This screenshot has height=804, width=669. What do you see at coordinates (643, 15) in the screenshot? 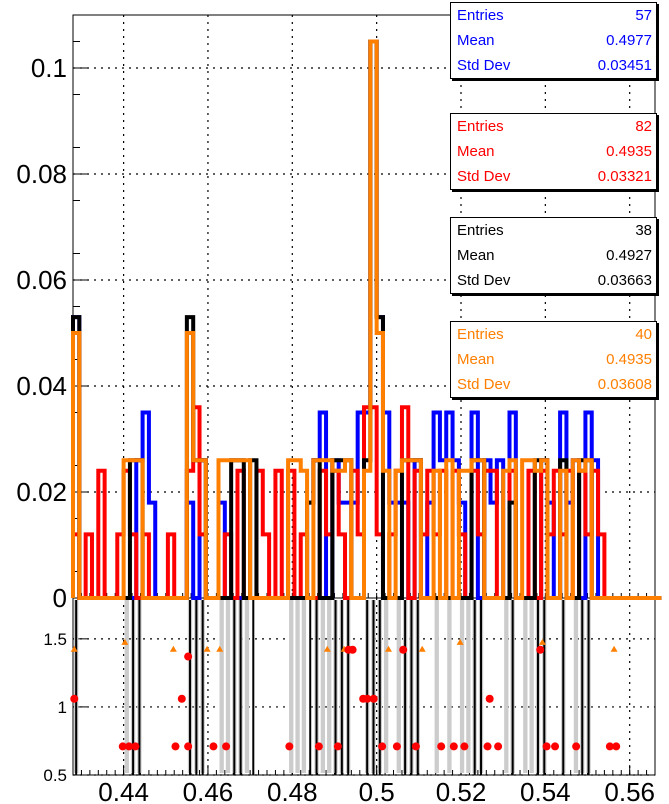
I see `stat-value: 57` at bounding box center [643, 15].